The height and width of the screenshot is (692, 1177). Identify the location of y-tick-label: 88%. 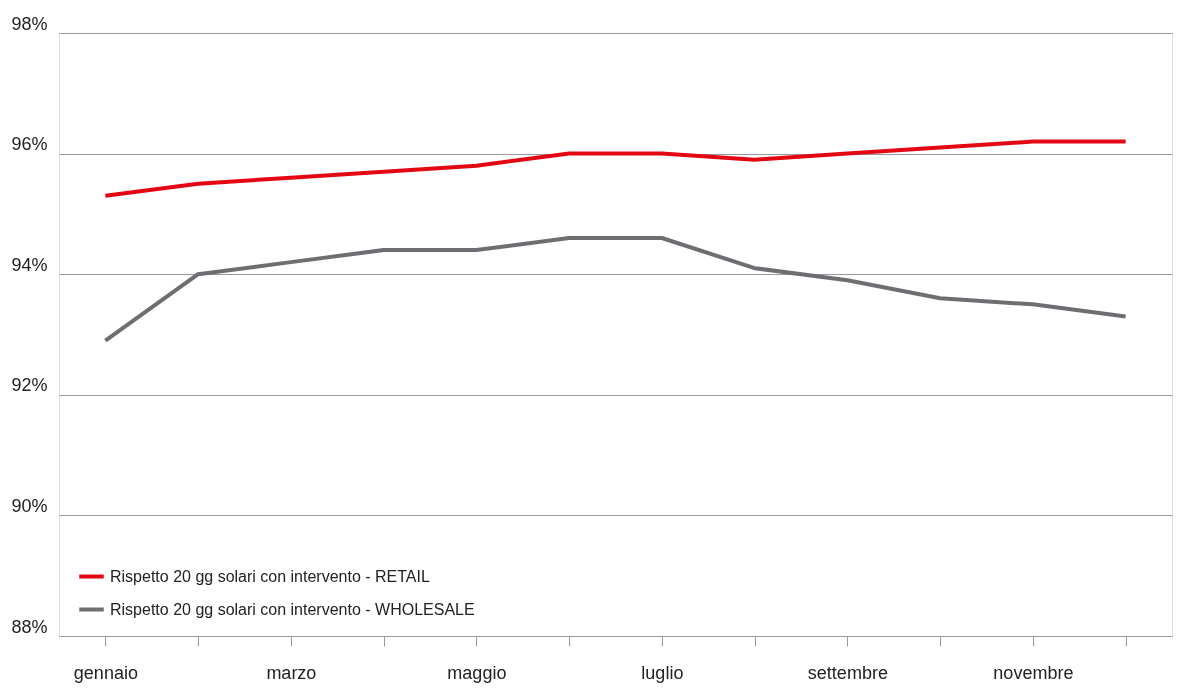
(29, 626).